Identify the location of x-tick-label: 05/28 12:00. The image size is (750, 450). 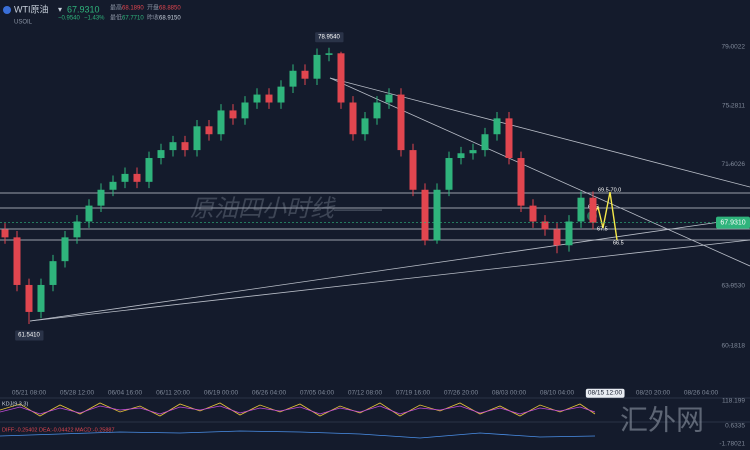
(77, 393).